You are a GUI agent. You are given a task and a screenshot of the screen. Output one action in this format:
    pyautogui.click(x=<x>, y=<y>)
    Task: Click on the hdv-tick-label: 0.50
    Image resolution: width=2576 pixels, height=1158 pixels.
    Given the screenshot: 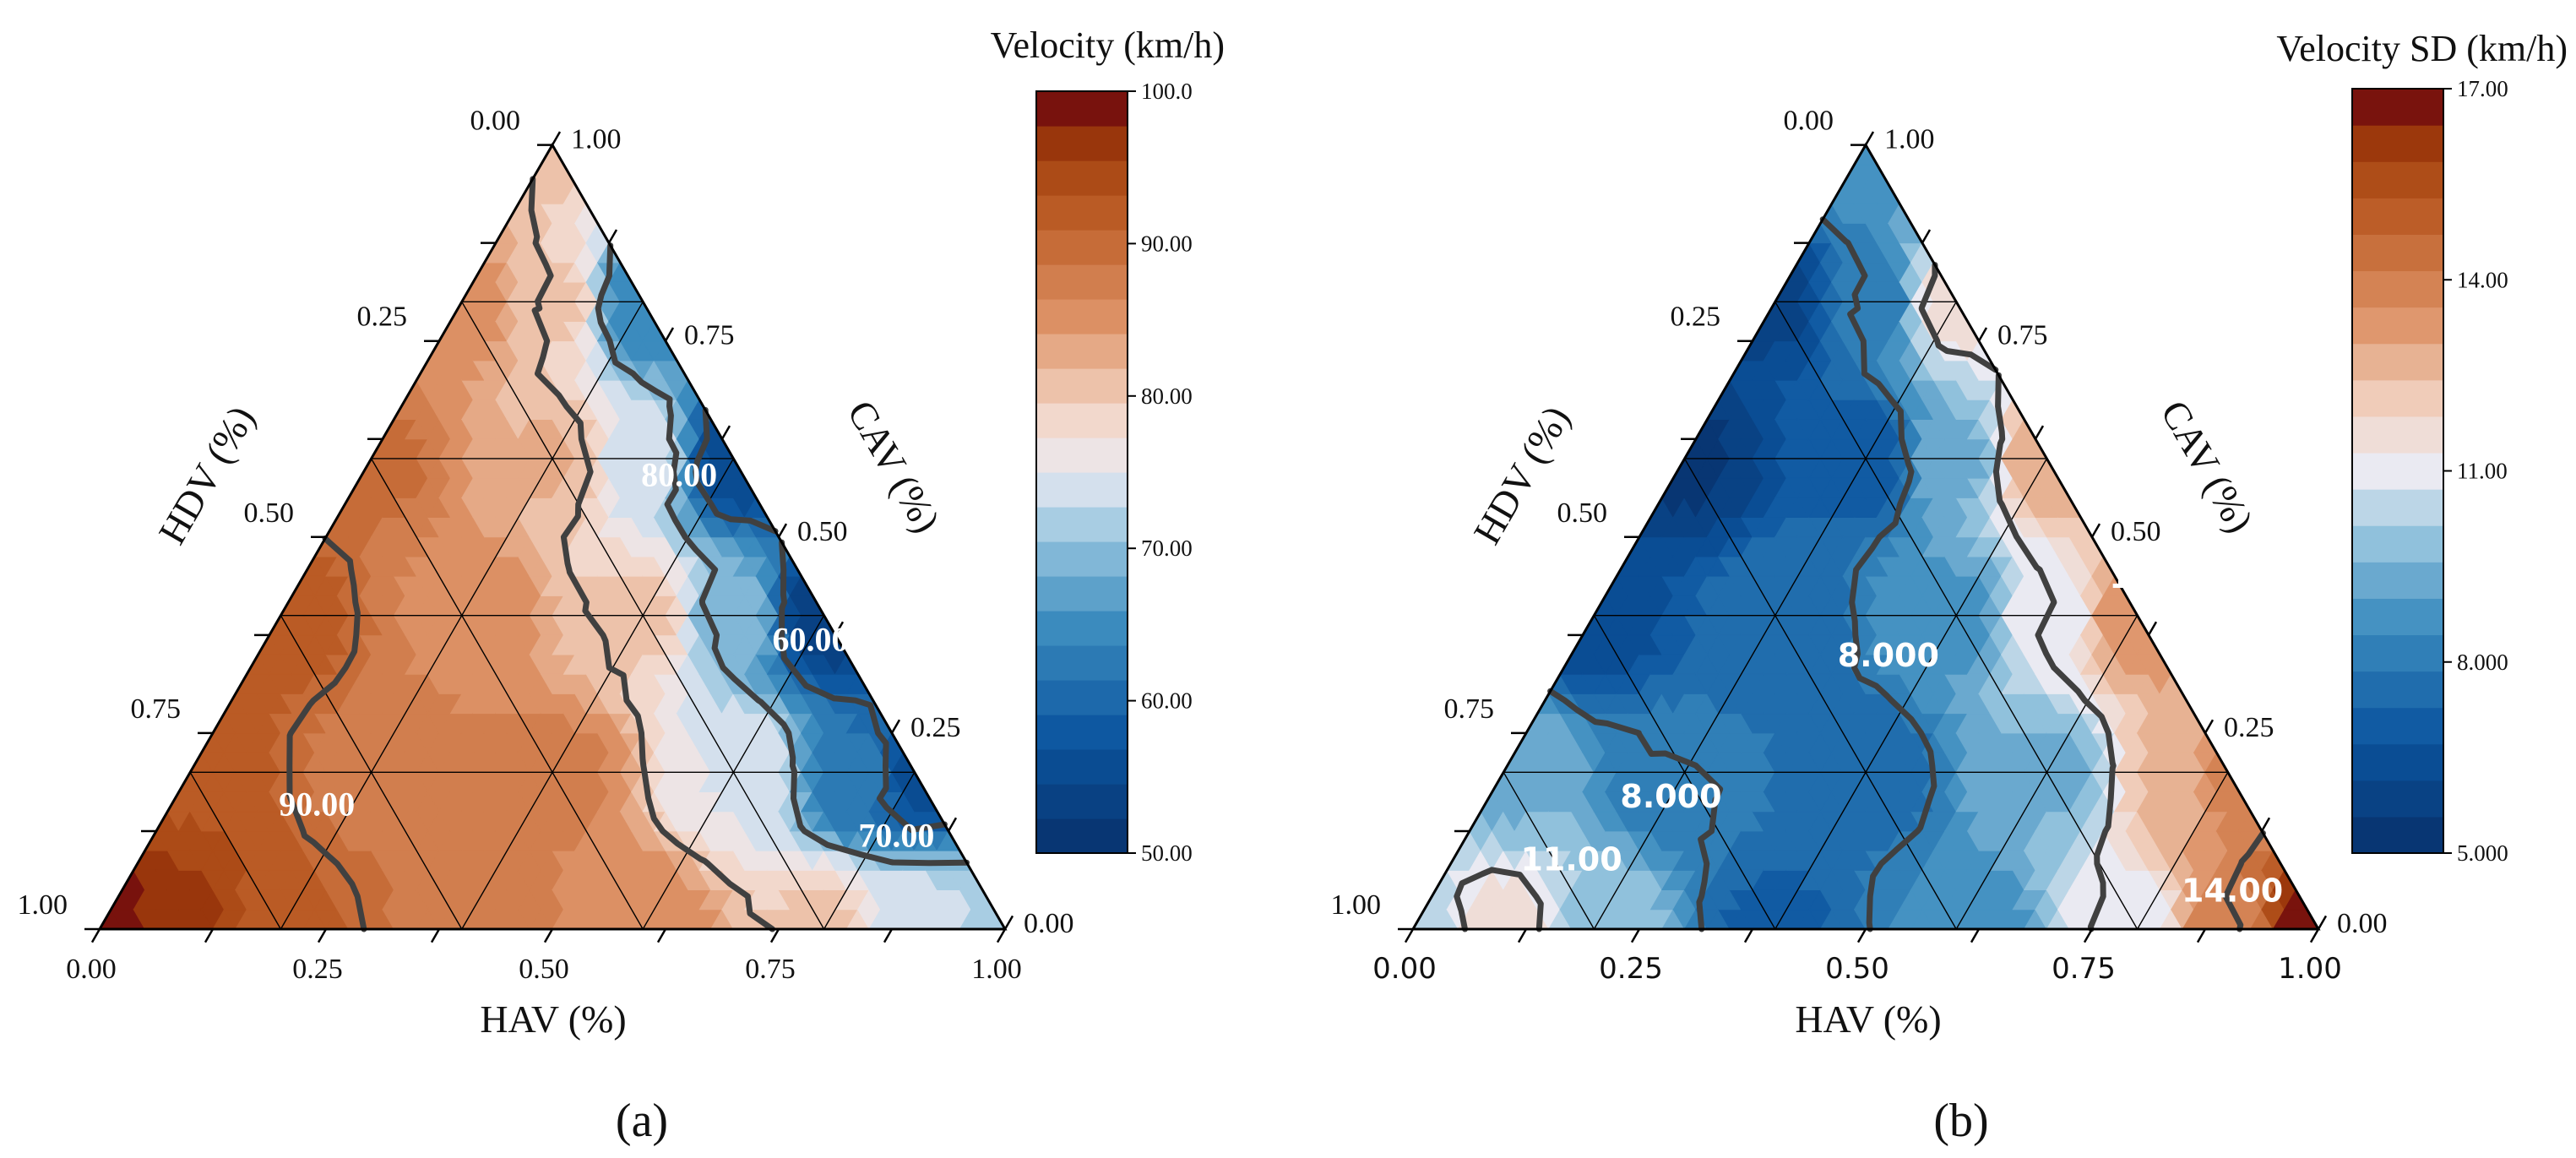 What is the action you would take?
    pyautogui.click(x=269, y=513)
    